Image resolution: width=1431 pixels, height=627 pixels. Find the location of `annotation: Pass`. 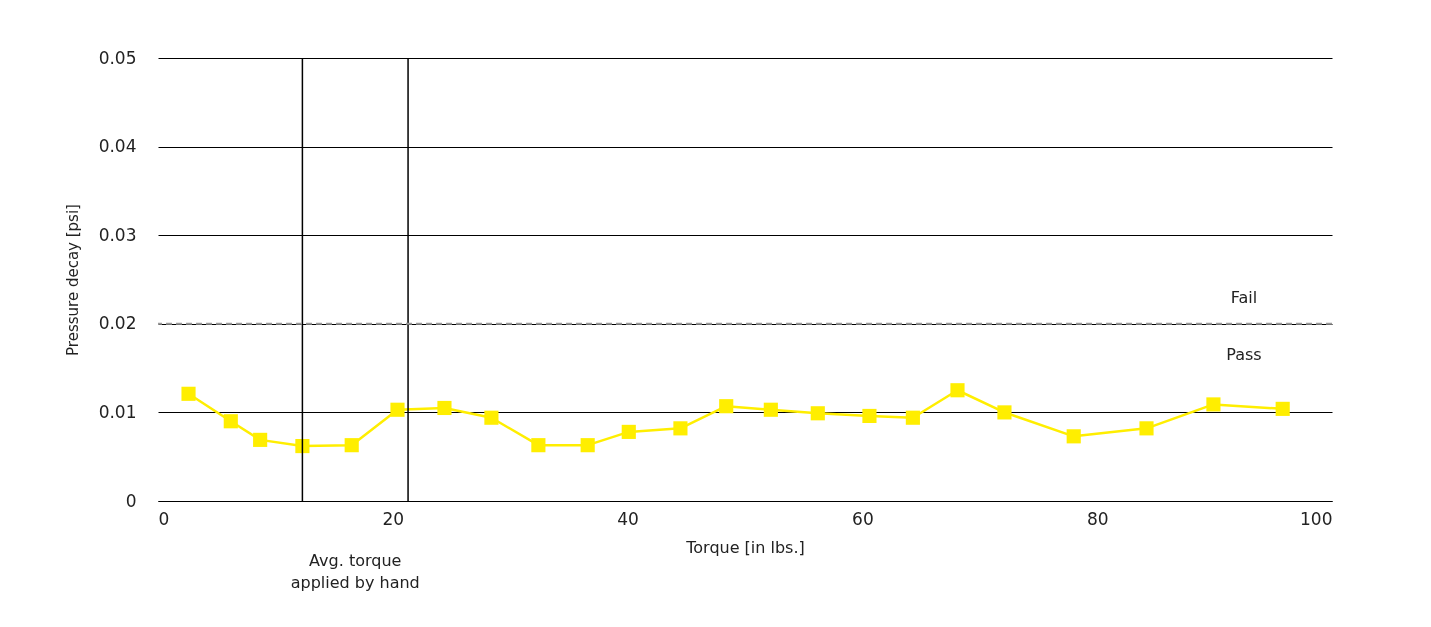

annotation: Pass is located at coordinates (1244, 354).